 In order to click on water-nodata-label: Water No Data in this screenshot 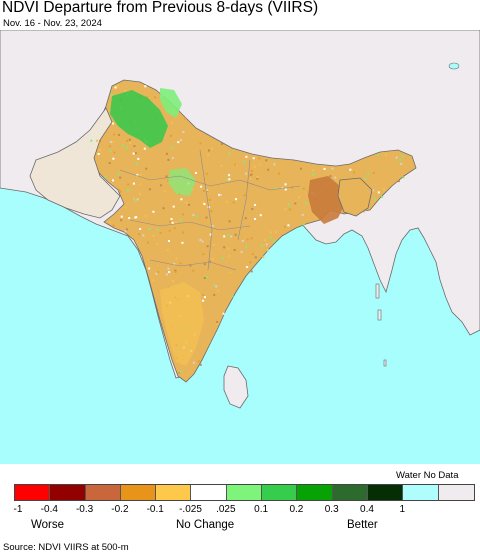, I will do `click(427, 475)`.